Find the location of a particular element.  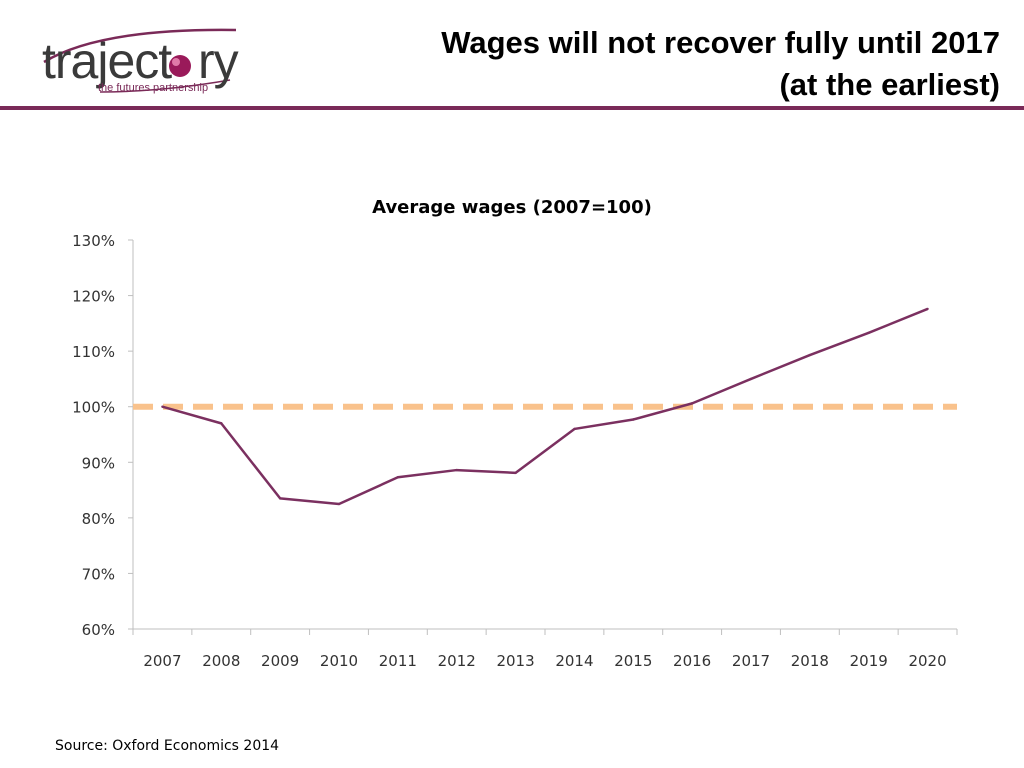

logo-swoosh-icon is located at coordinates (140, 60).